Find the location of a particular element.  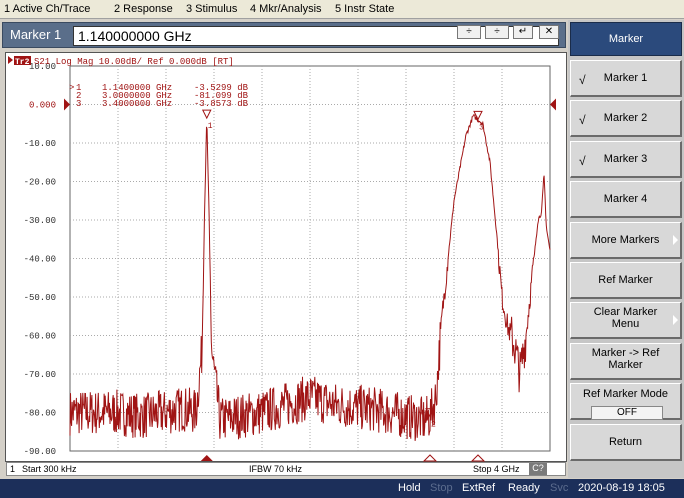

y-tick-label: -90.00 is located at coordinates (40, 452).